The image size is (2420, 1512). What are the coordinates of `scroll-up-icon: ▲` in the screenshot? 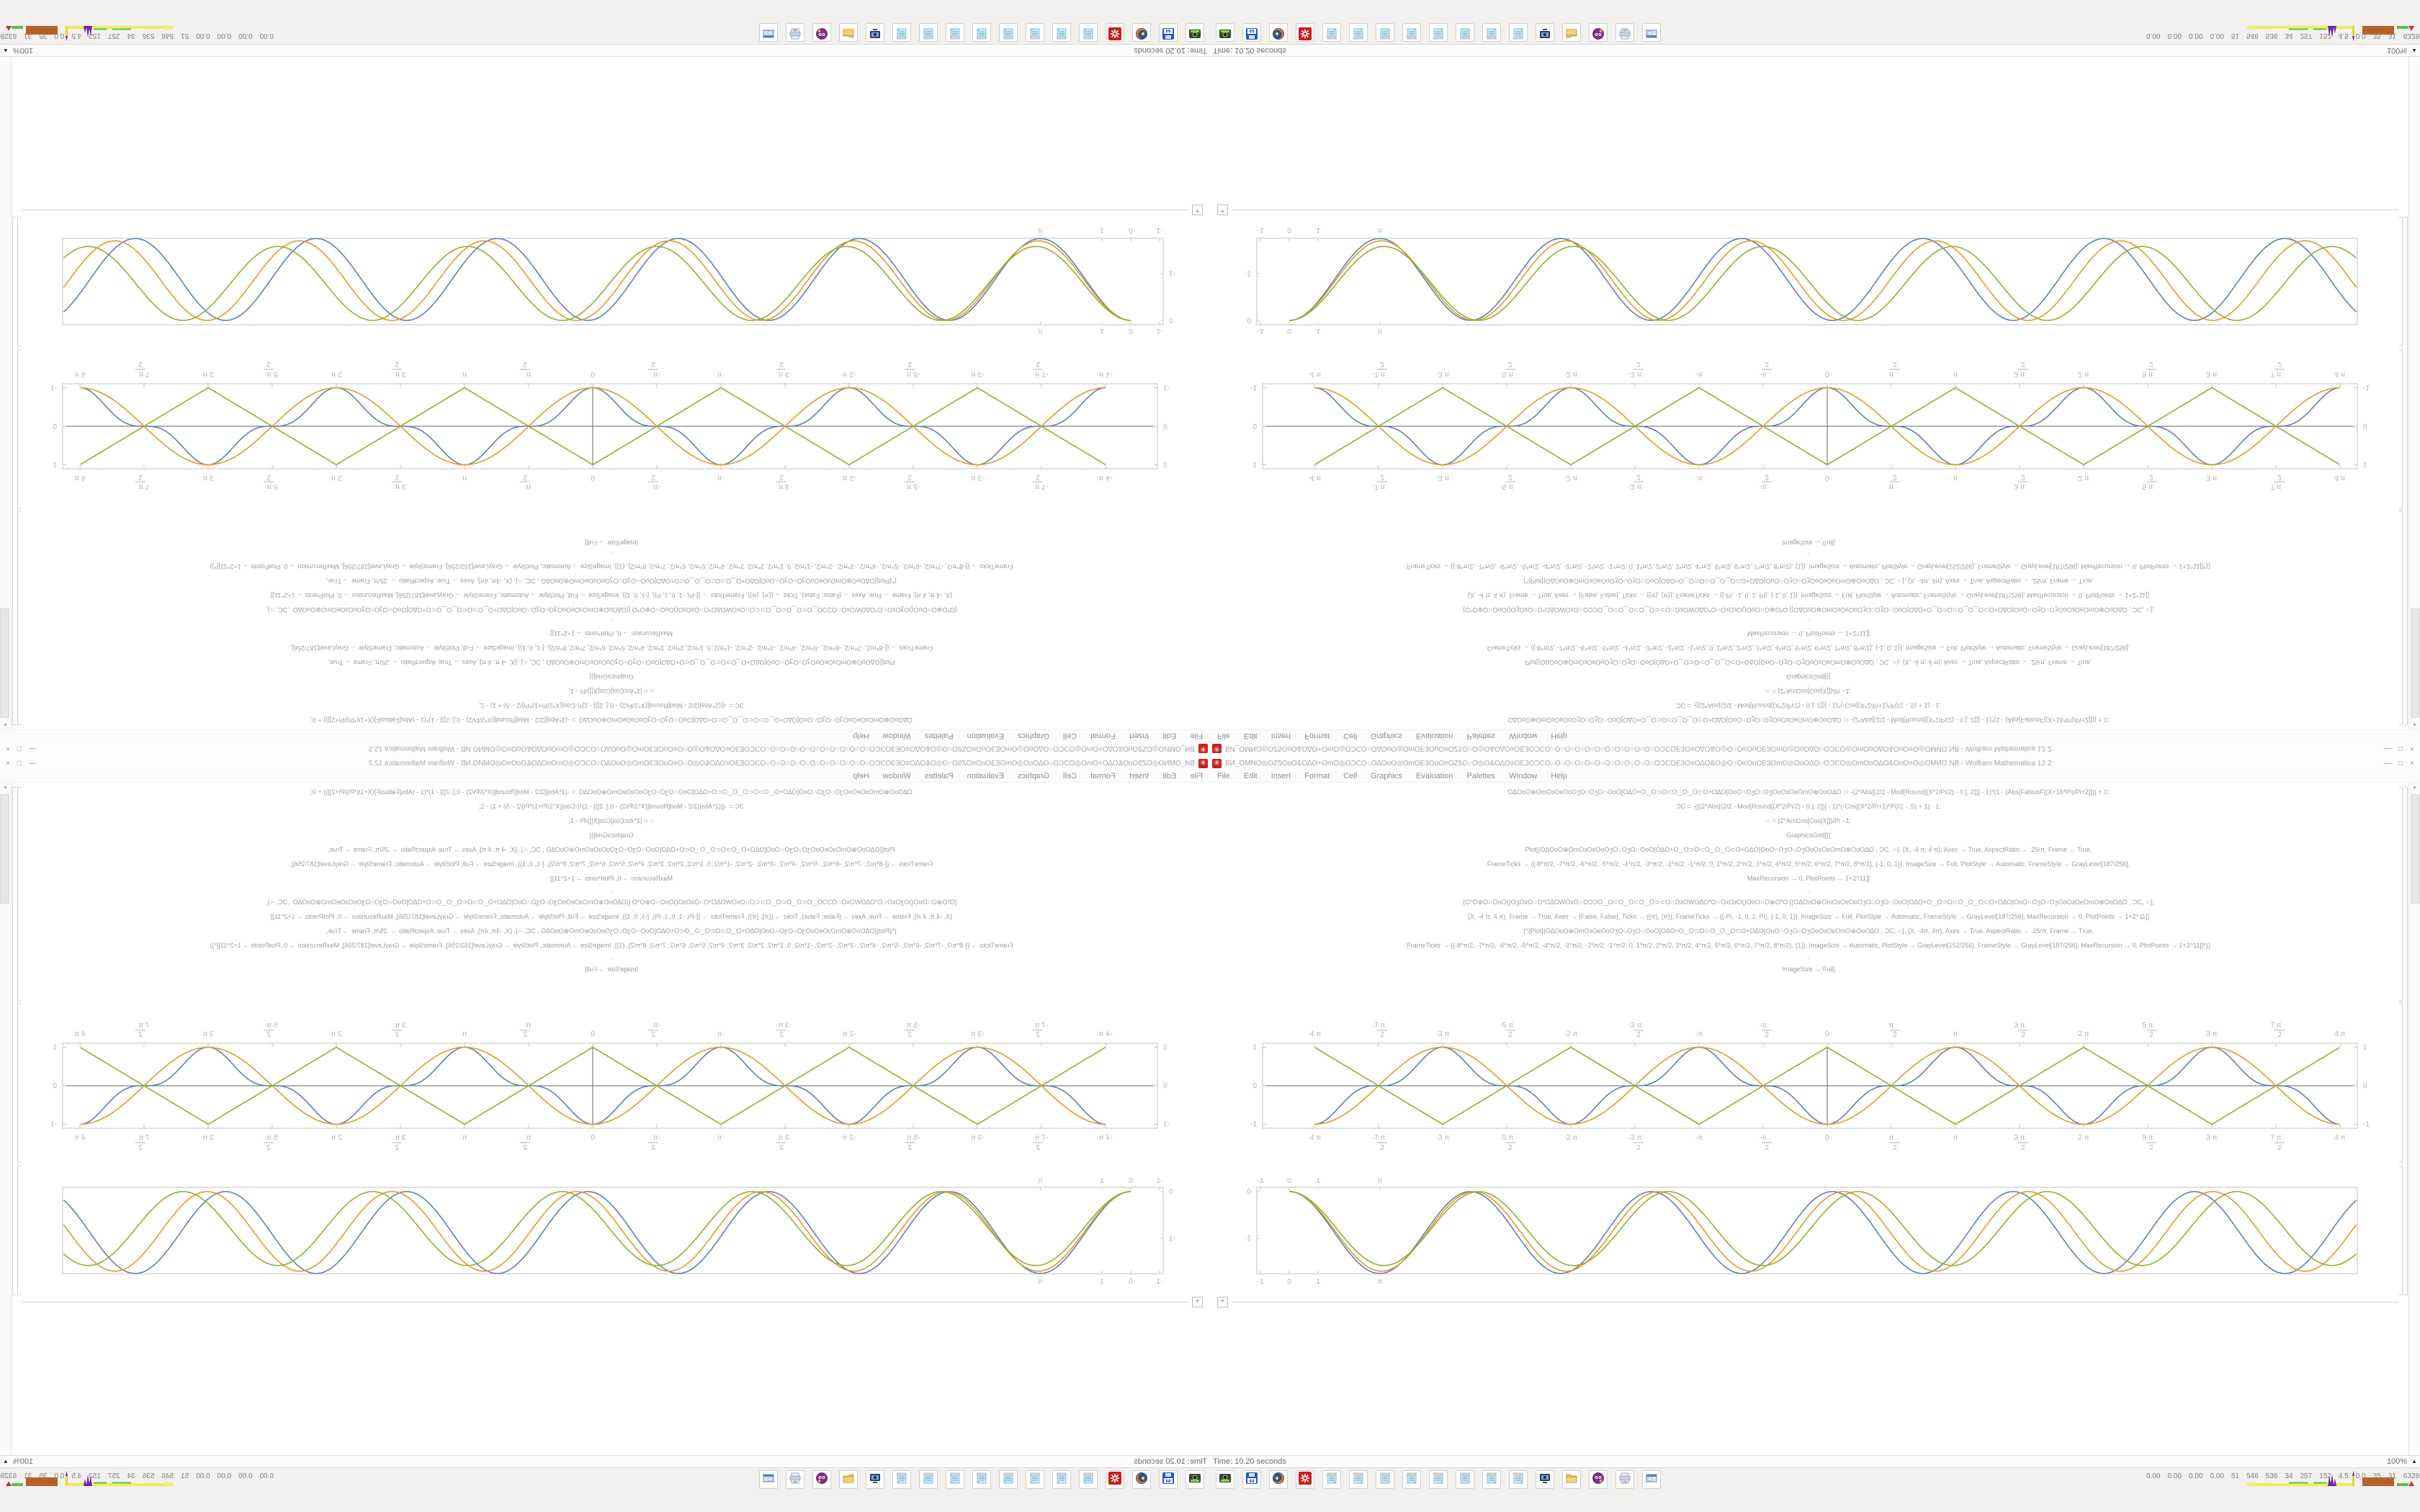 It's located at (5, 724).